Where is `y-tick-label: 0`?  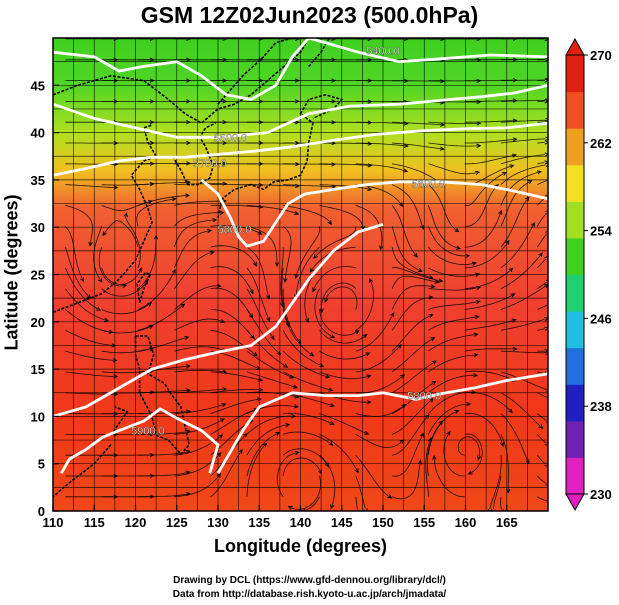 y-tick-label: 0 is located at coordinates (41, 511).